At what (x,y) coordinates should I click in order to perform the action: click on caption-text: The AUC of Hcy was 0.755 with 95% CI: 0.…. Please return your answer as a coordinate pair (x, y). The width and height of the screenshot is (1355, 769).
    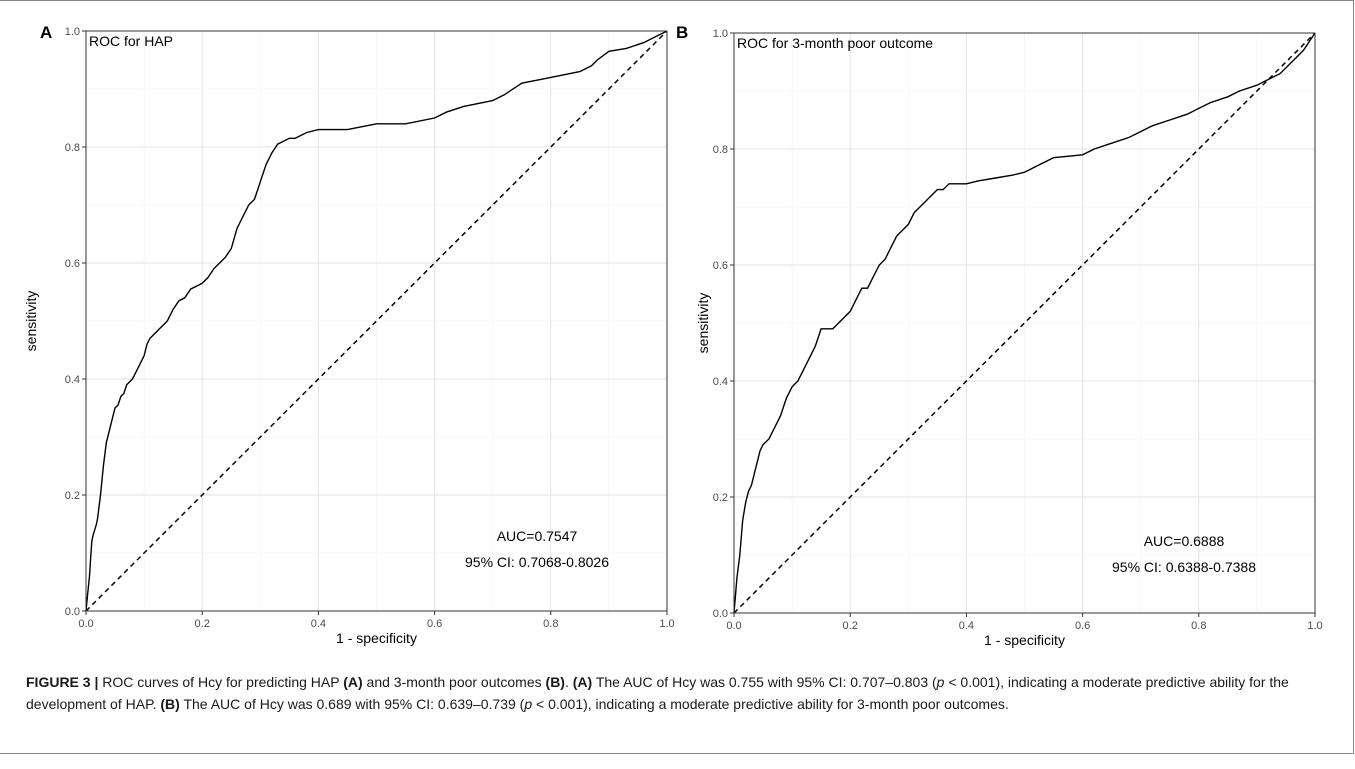
    Looking at the image, I should click on (764, 682).